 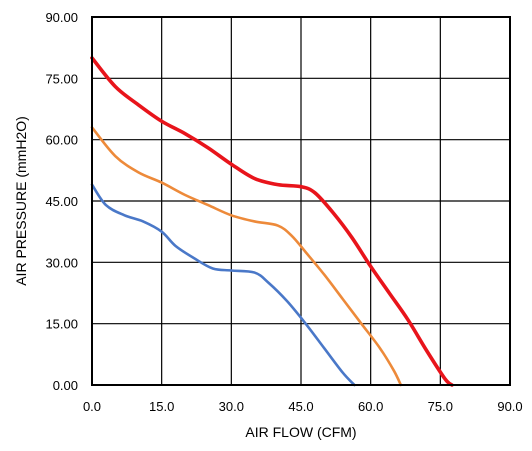 What do you see at coordinates (21, 201) in the screenshot?
I see `y-axis-title: AIR PRESSURE (mmH2O)` at bounding box center [21, 201].